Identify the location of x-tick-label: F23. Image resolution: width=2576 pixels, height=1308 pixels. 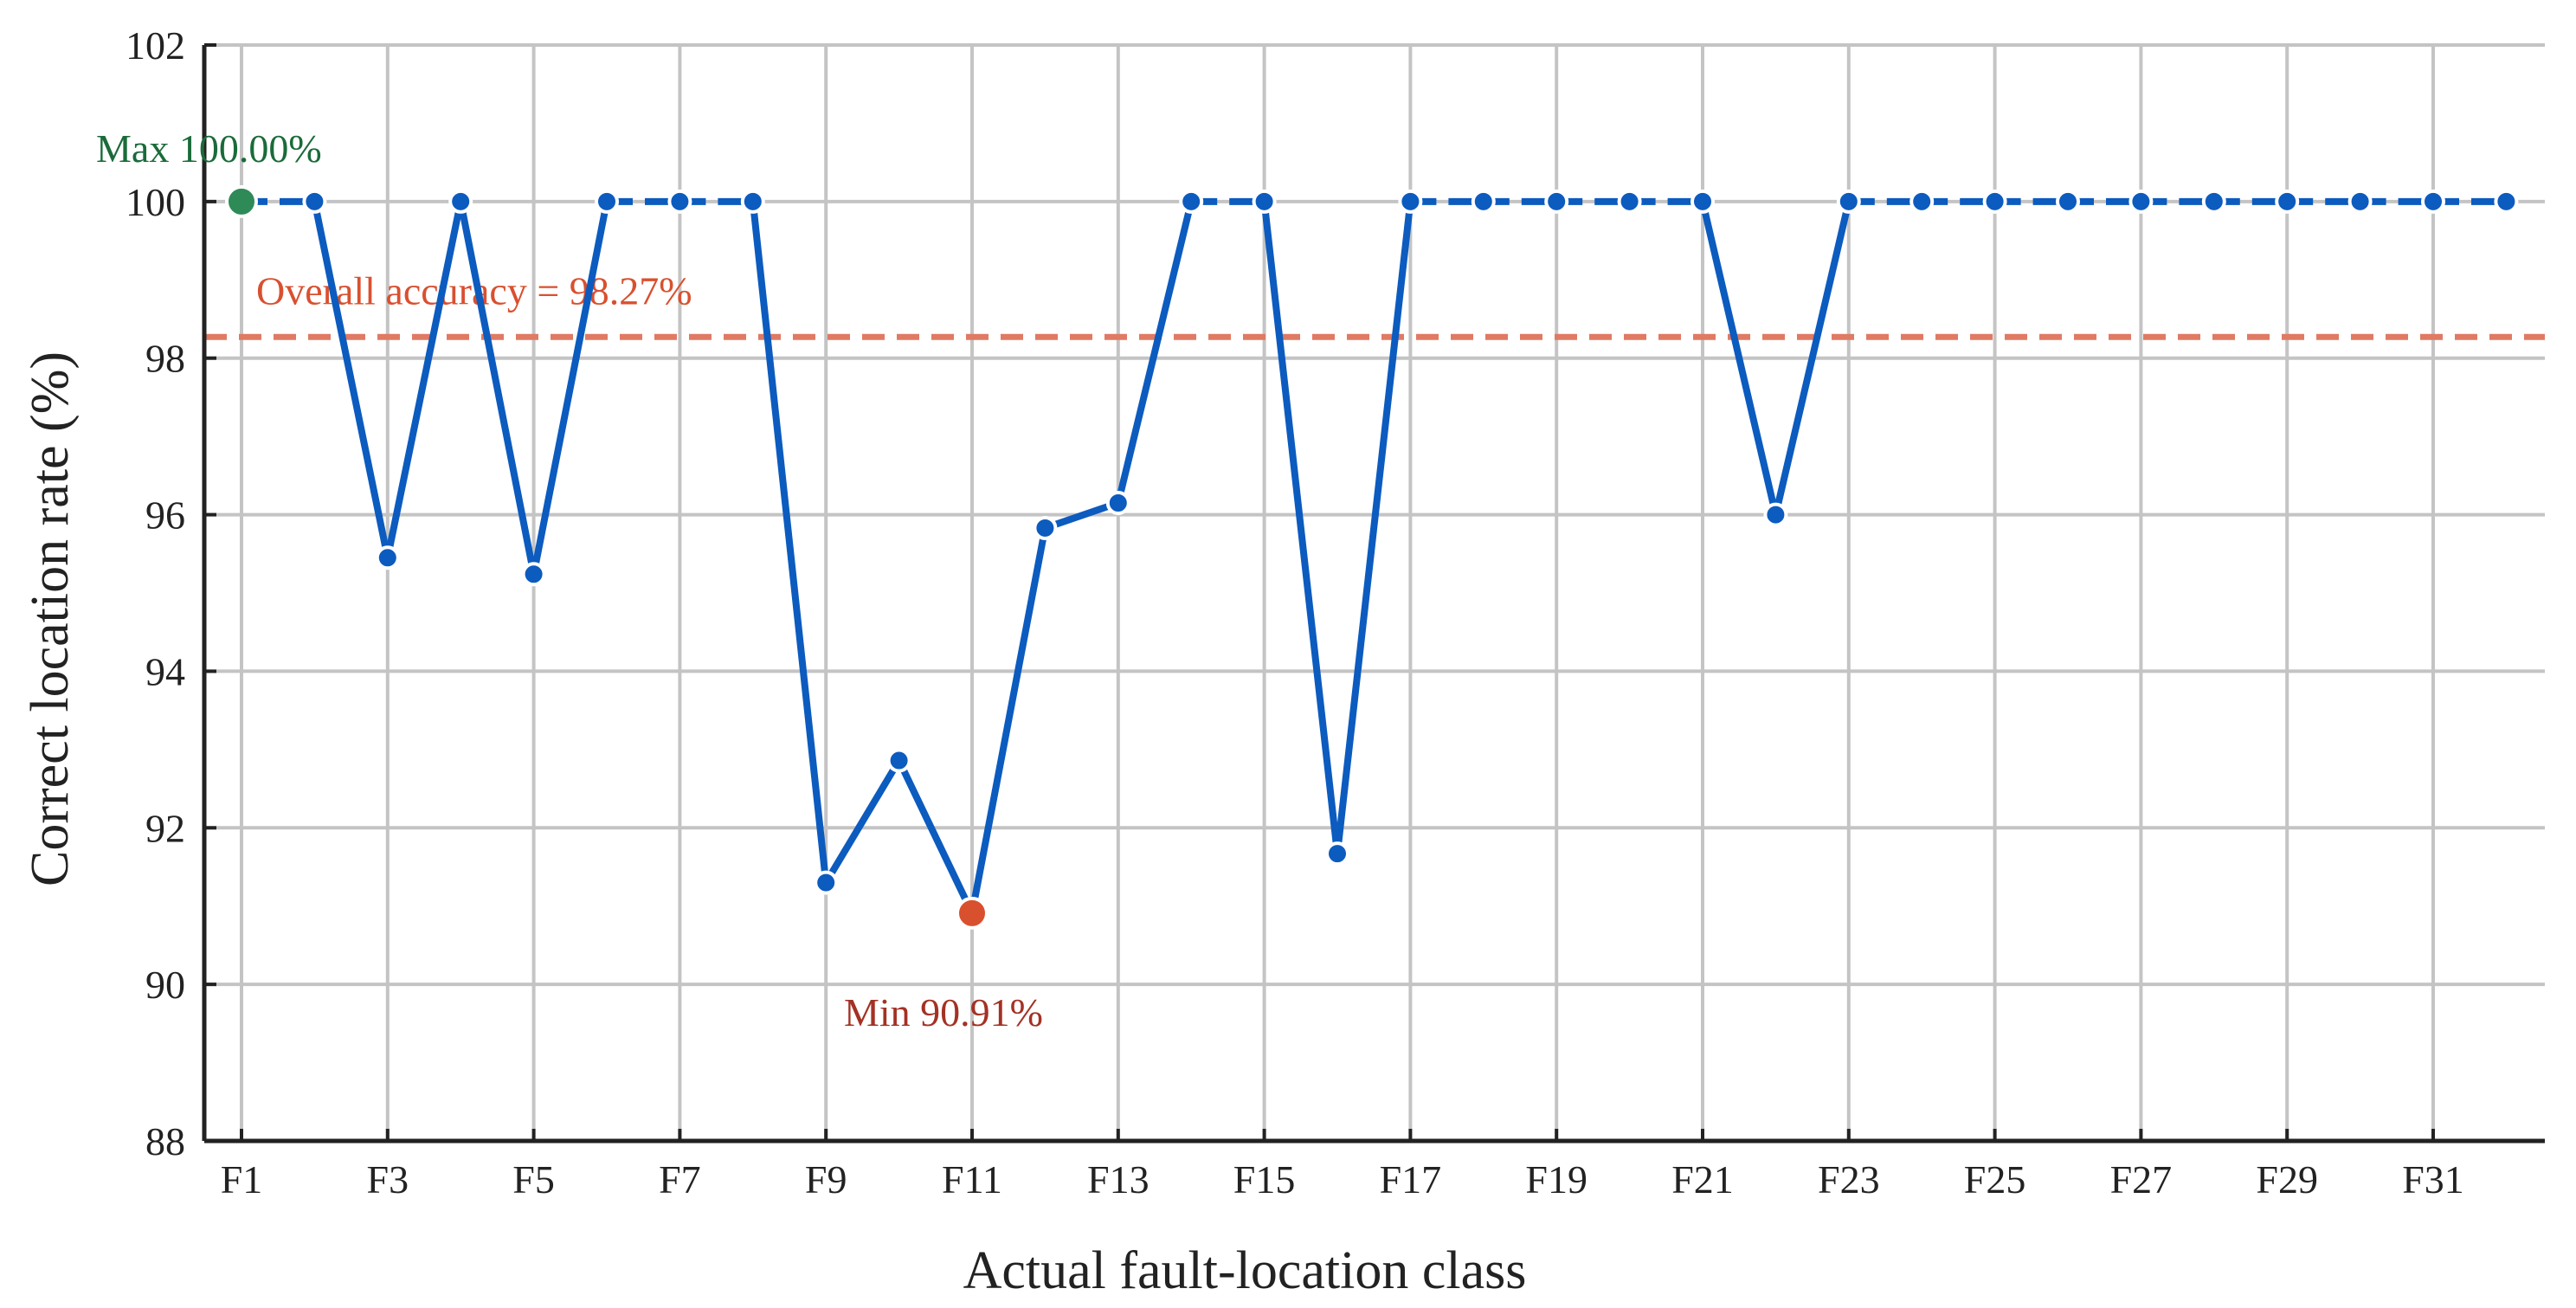
(1849, 1179).